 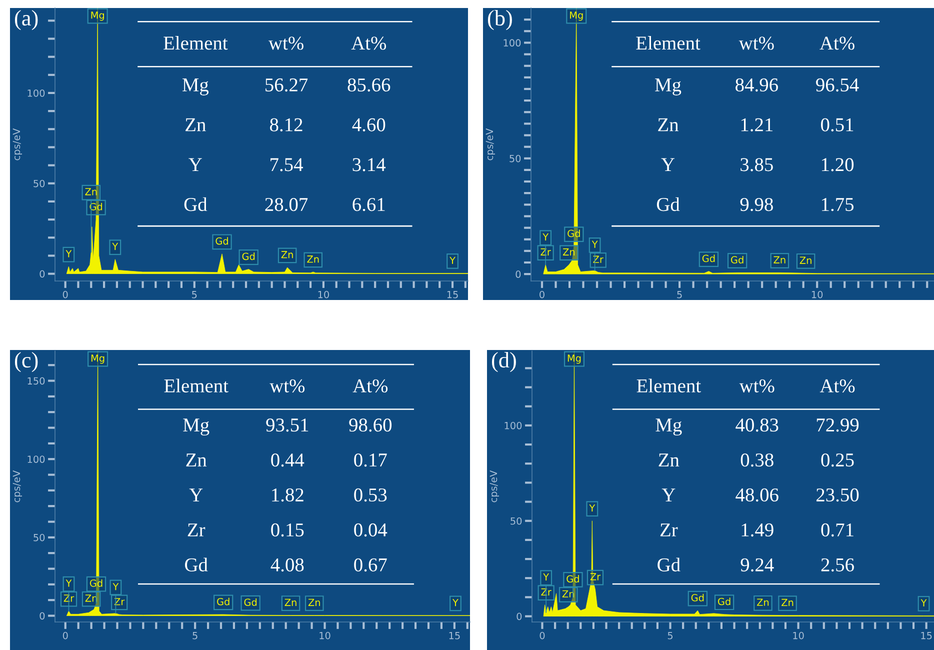 I want to click on annotation: 2.56, so click(x=837, y=565).